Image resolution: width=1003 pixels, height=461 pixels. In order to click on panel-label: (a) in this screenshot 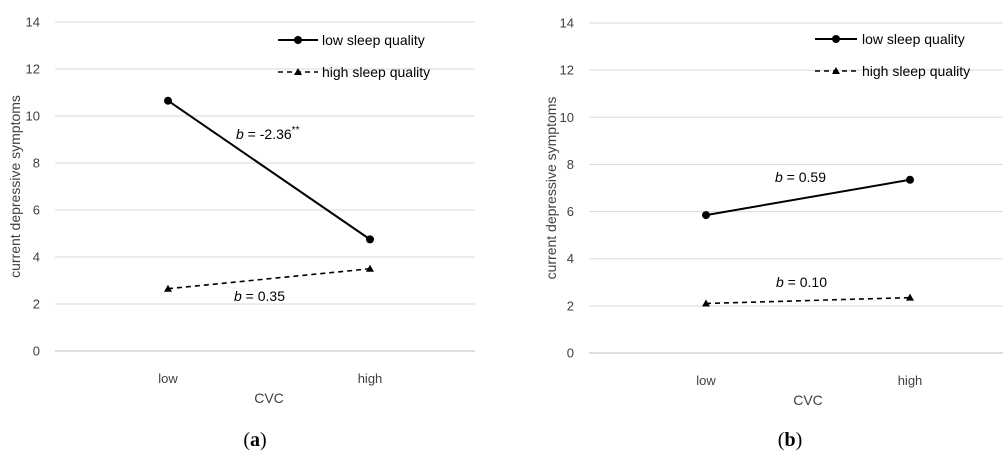, I will do `click(254, 440)`.